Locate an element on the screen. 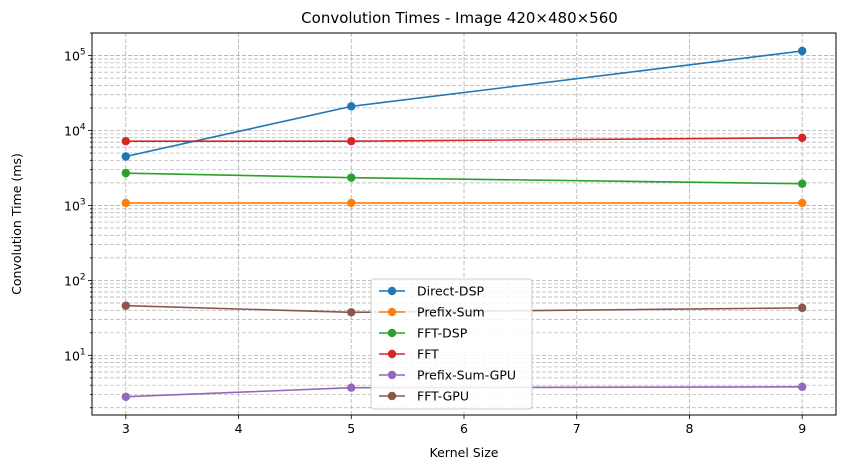 This screenshot has height=470, width=849. x-tick-label: 3 is located at coordinates (126, 428).